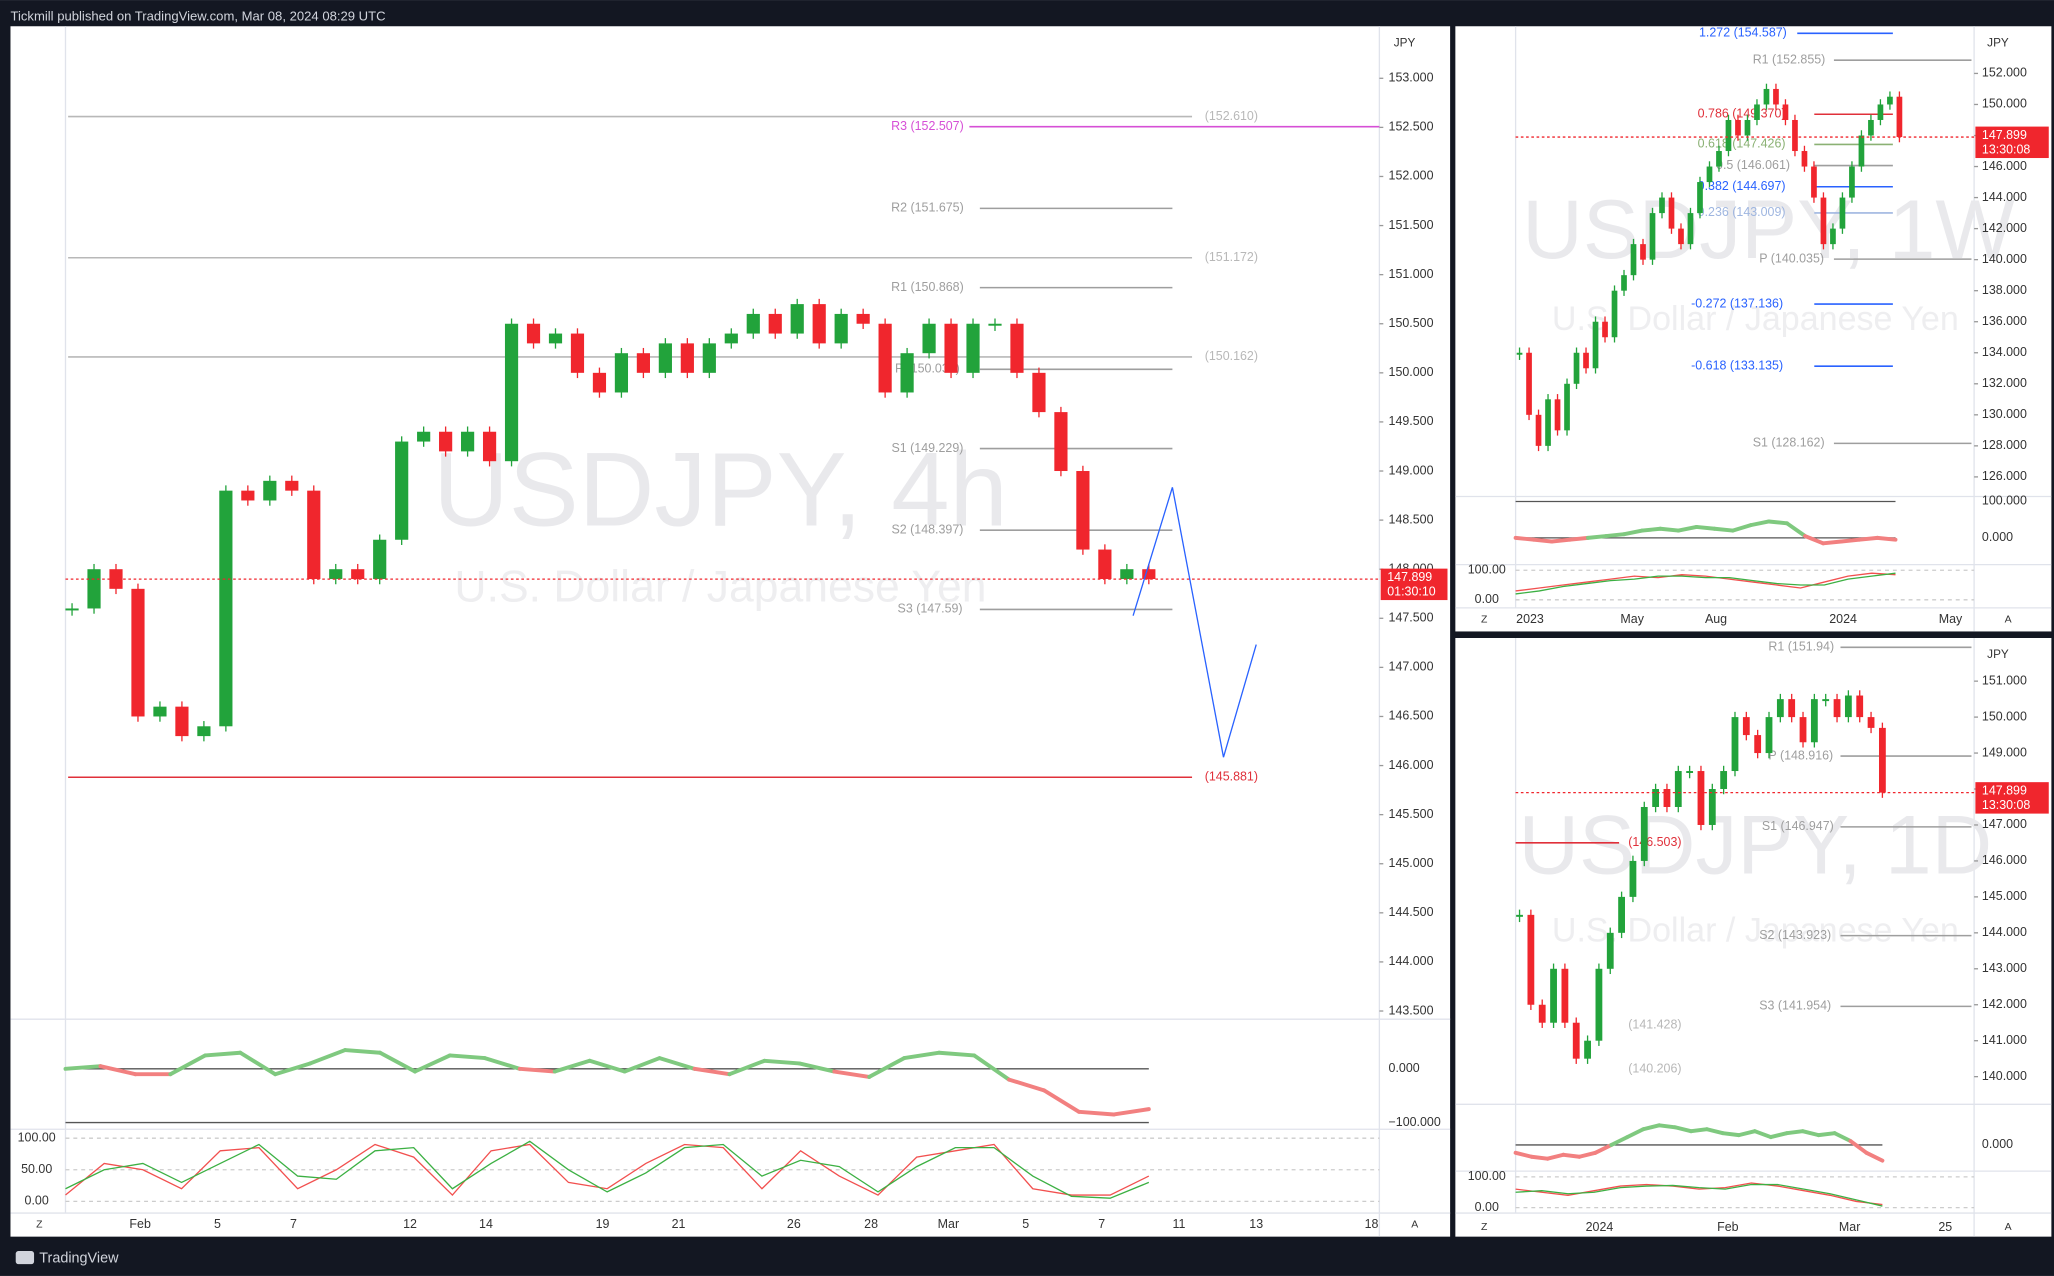 The image size is (2054, 1276). What do you see at coordinates (927, 208) in the screenshot?
I see `level-label: R2 (151.675)` at bounding box center [927, 208].